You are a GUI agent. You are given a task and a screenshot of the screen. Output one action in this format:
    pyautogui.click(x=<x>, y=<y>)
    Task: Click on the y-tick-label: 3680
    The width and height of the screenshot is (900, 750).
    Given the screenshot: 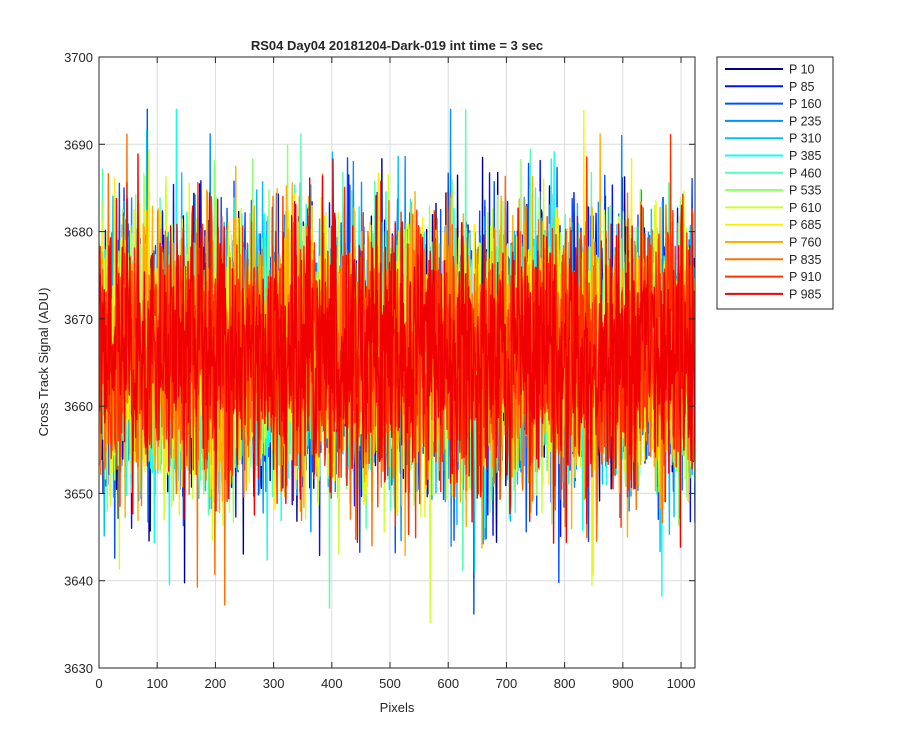 What is the action you would take?
    pyautogui.click(x=78, y=232)
    